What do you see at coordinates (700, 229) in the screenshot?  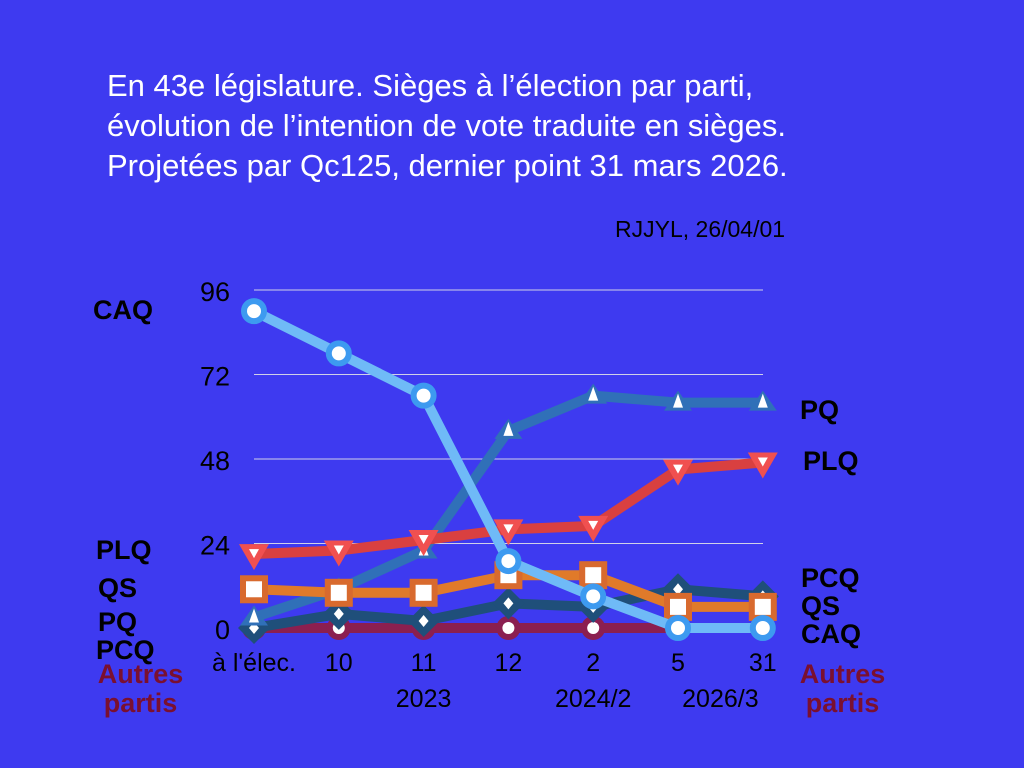 I see `chart-credit: RJJYL, 26/04/01` at bounding box center [700, 229].